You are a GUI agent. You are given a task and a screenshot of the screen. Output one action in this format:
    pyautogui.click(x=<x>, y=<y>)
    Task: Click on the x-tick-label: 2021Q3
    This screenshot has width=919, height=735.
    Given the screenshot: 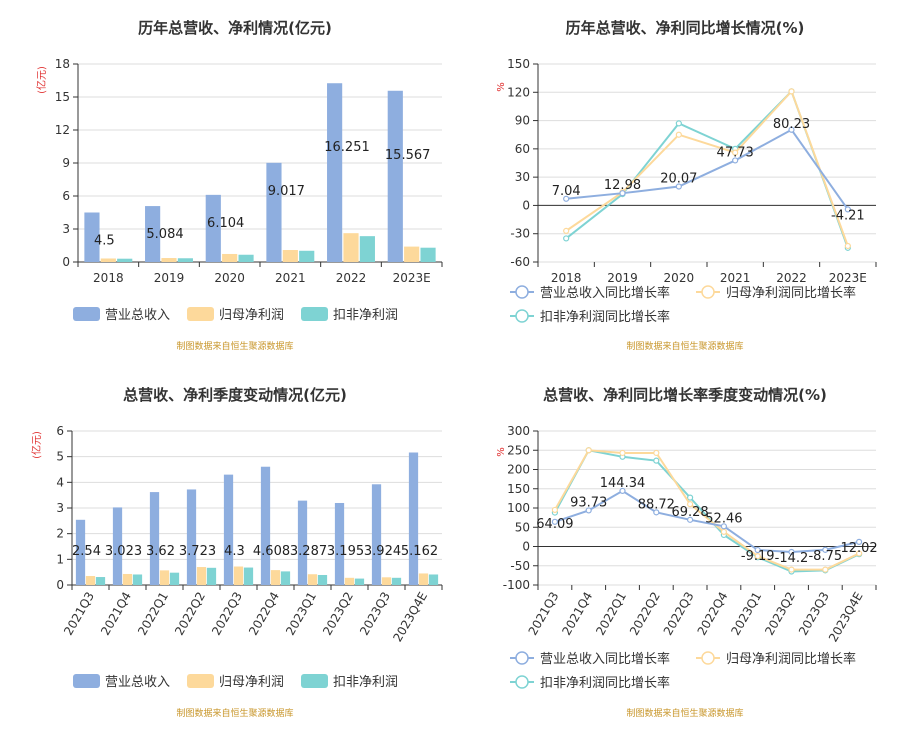 What is the action you would take?
    pyautogui.click(x=79, y=614)
    